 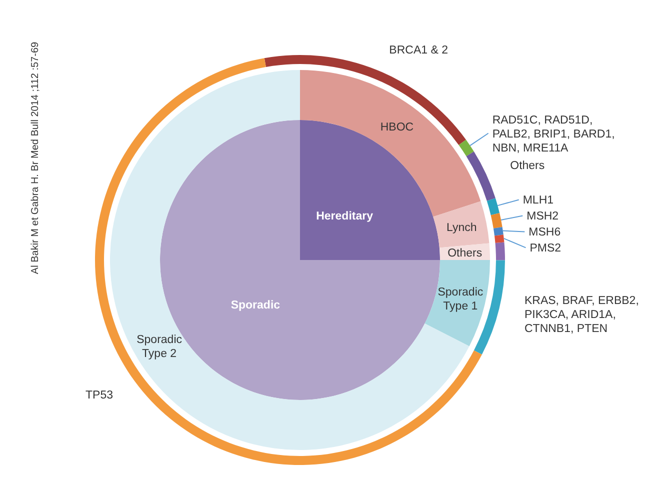 I want to click on slice-label: KRAS, BRAF, ERBB2, PIK3CA, ARID1A, CTNNB1, PTEN, so click(x=581, y=314).